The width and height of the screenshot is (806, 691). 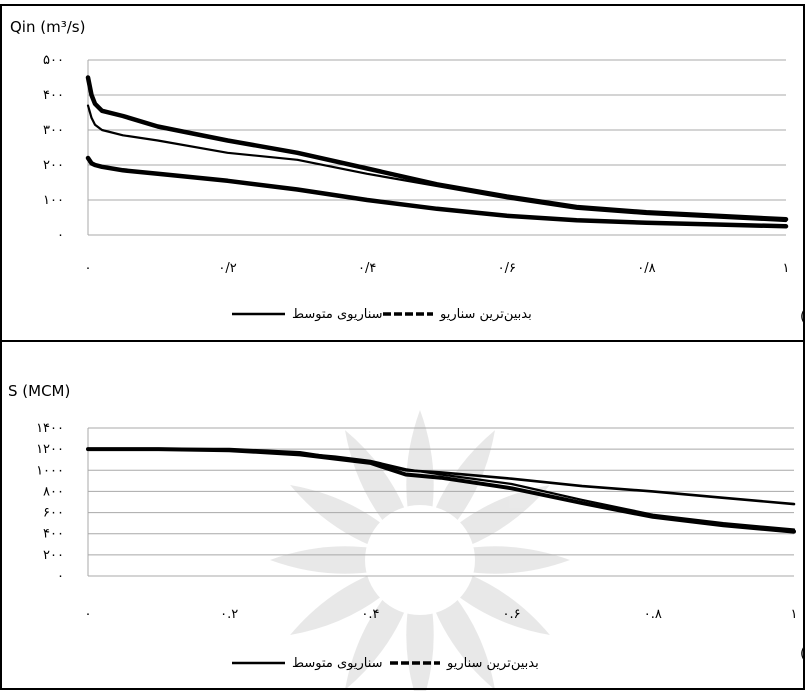 What do you see at coordinates (653, 614) in the screenshot?
I see `x-tick-label: ۰.۸` at bounding box center [653, 614].